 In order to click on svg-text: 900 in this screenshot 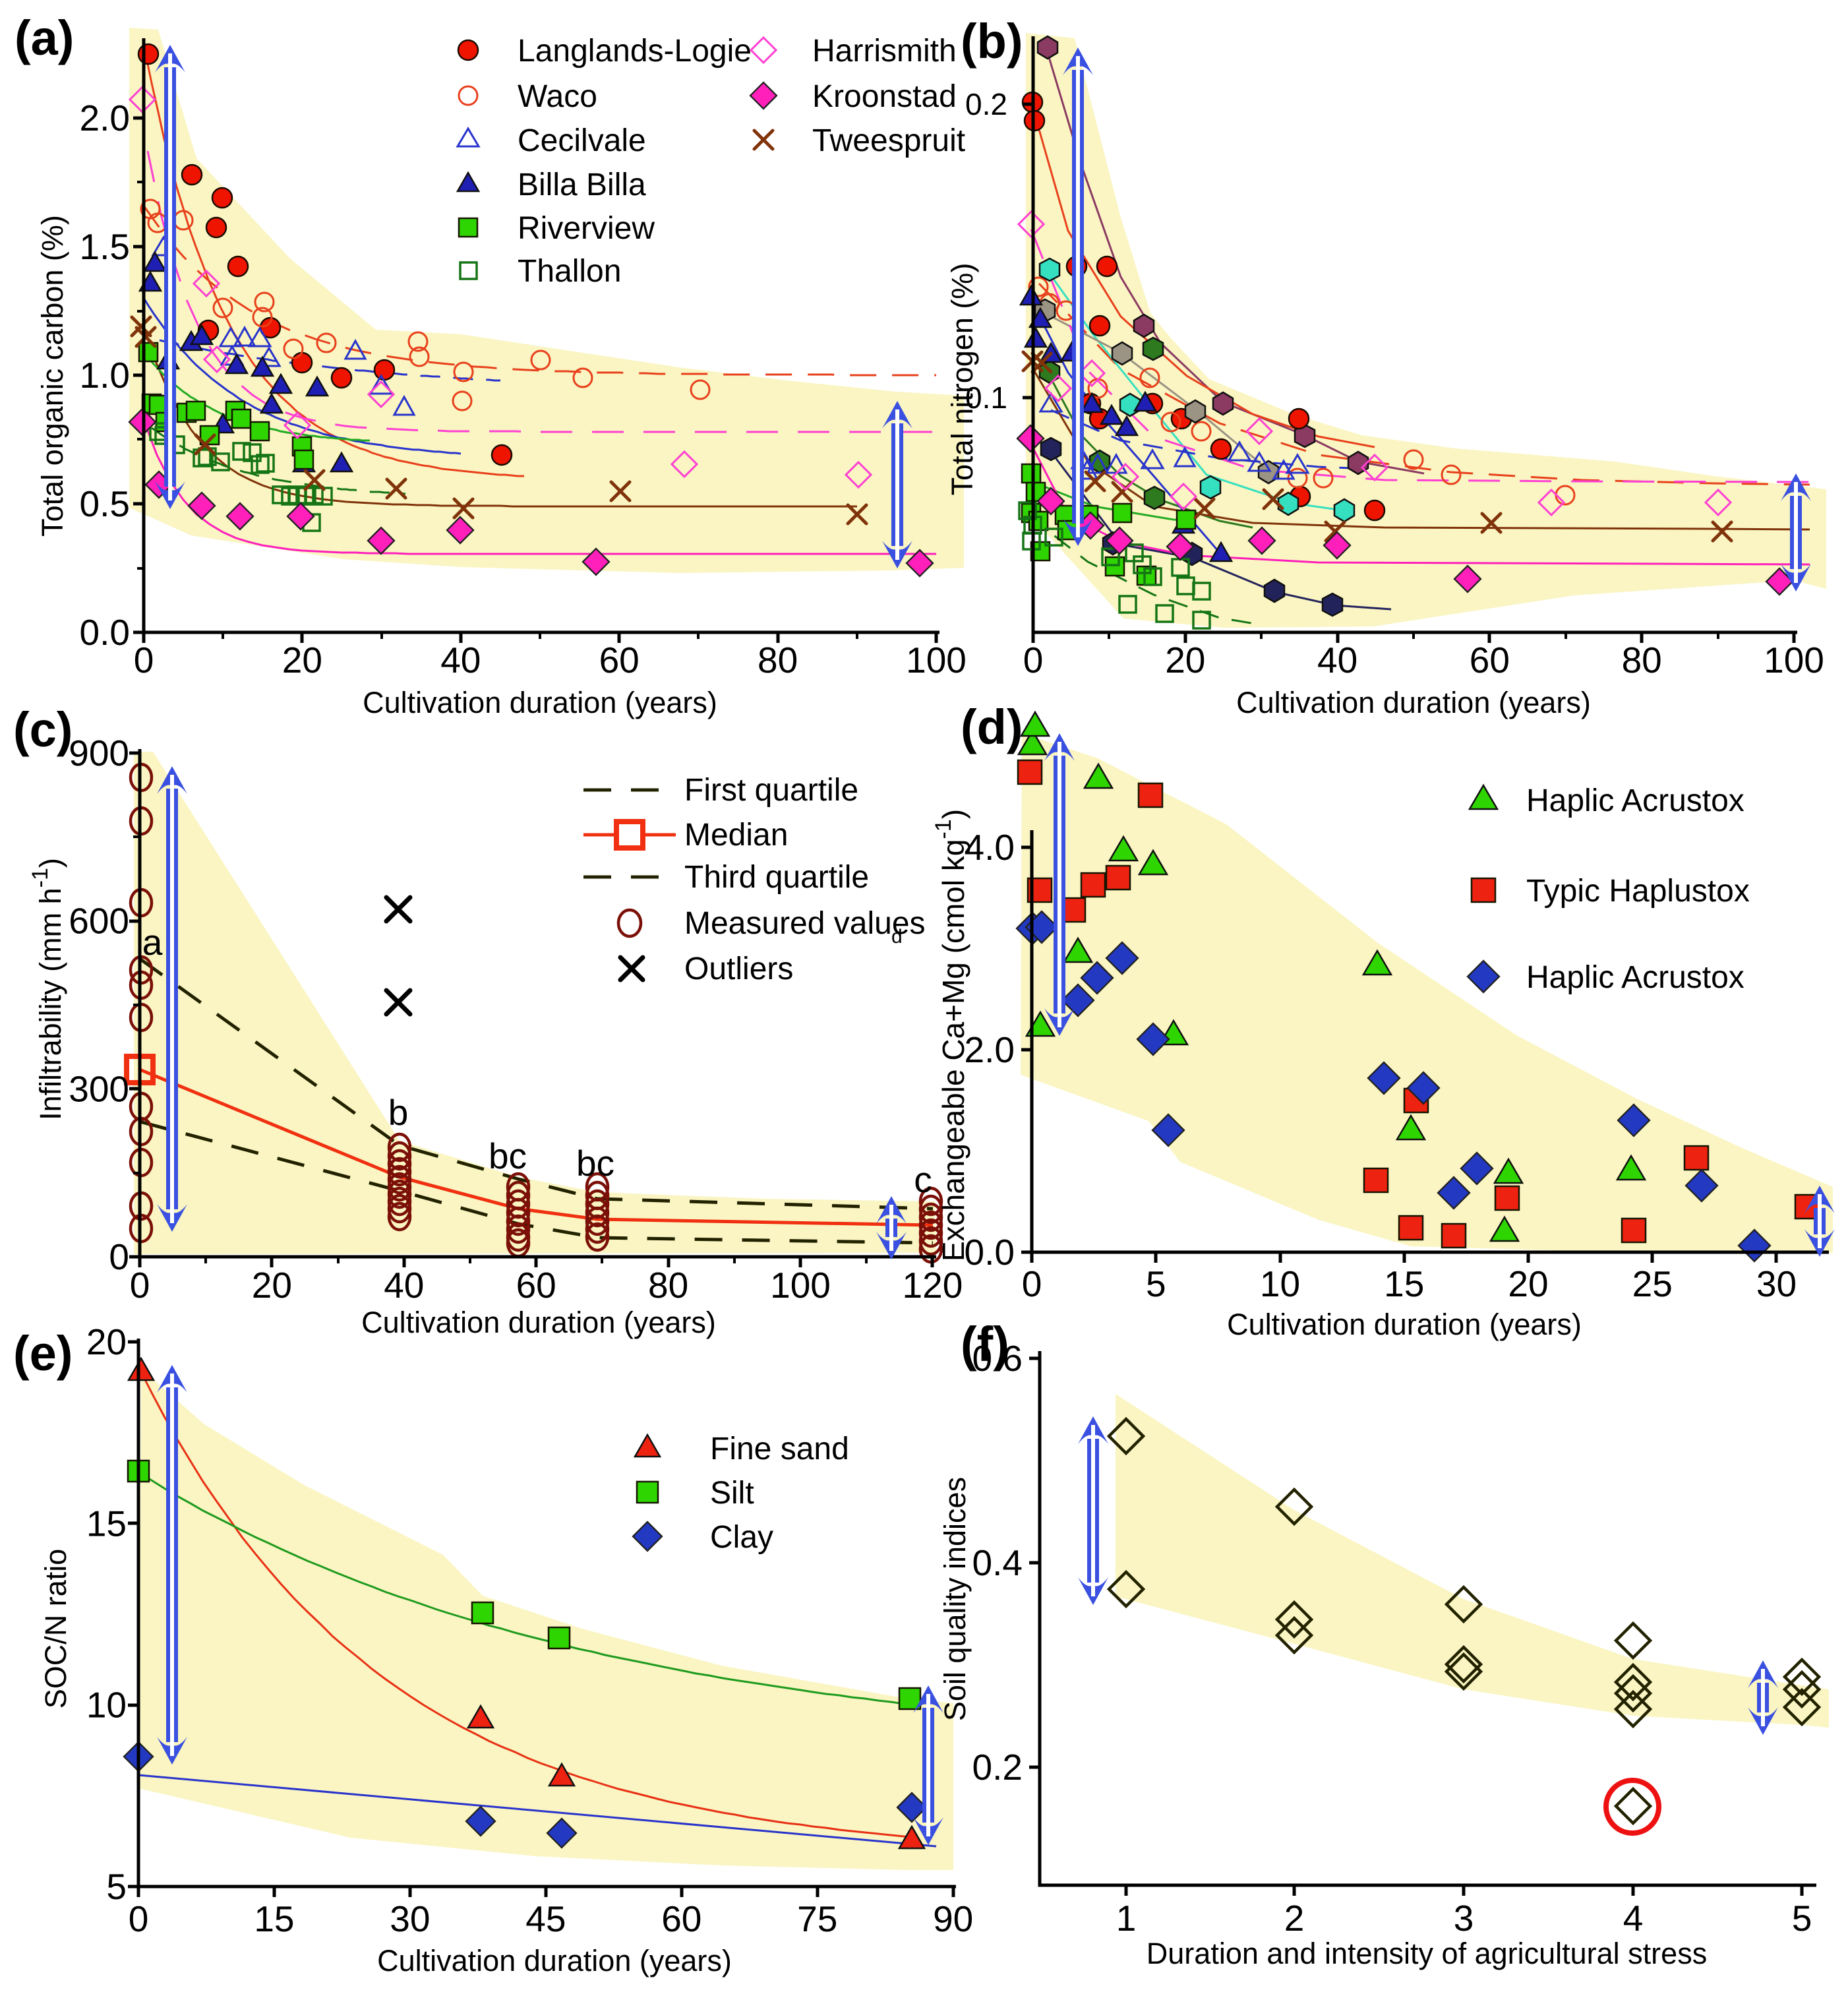, I will do `click(99, 753)`.